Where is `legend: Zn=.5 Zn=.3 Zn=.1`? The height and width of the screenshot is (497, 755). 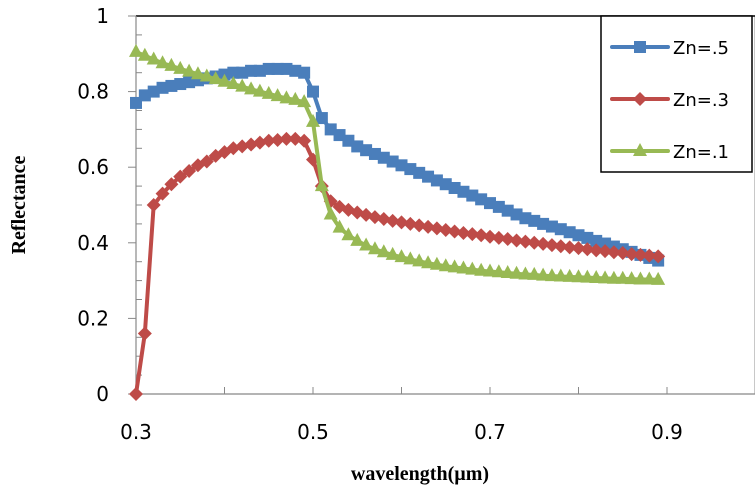
legend: Zn=.5 Zn=.3 Zn=.1 is located at coordinates (676, 94).